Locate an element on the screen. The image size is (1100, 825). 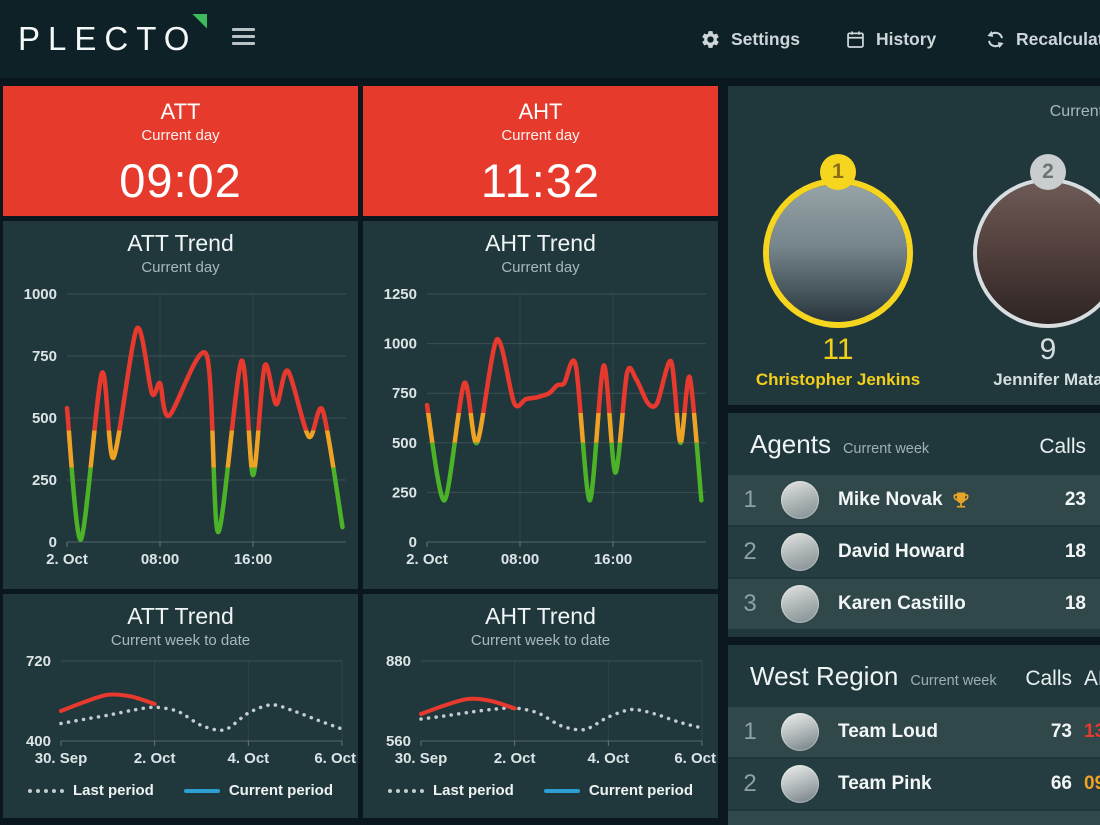
logo-text: PLECTO is located at coordinates (108, 38).